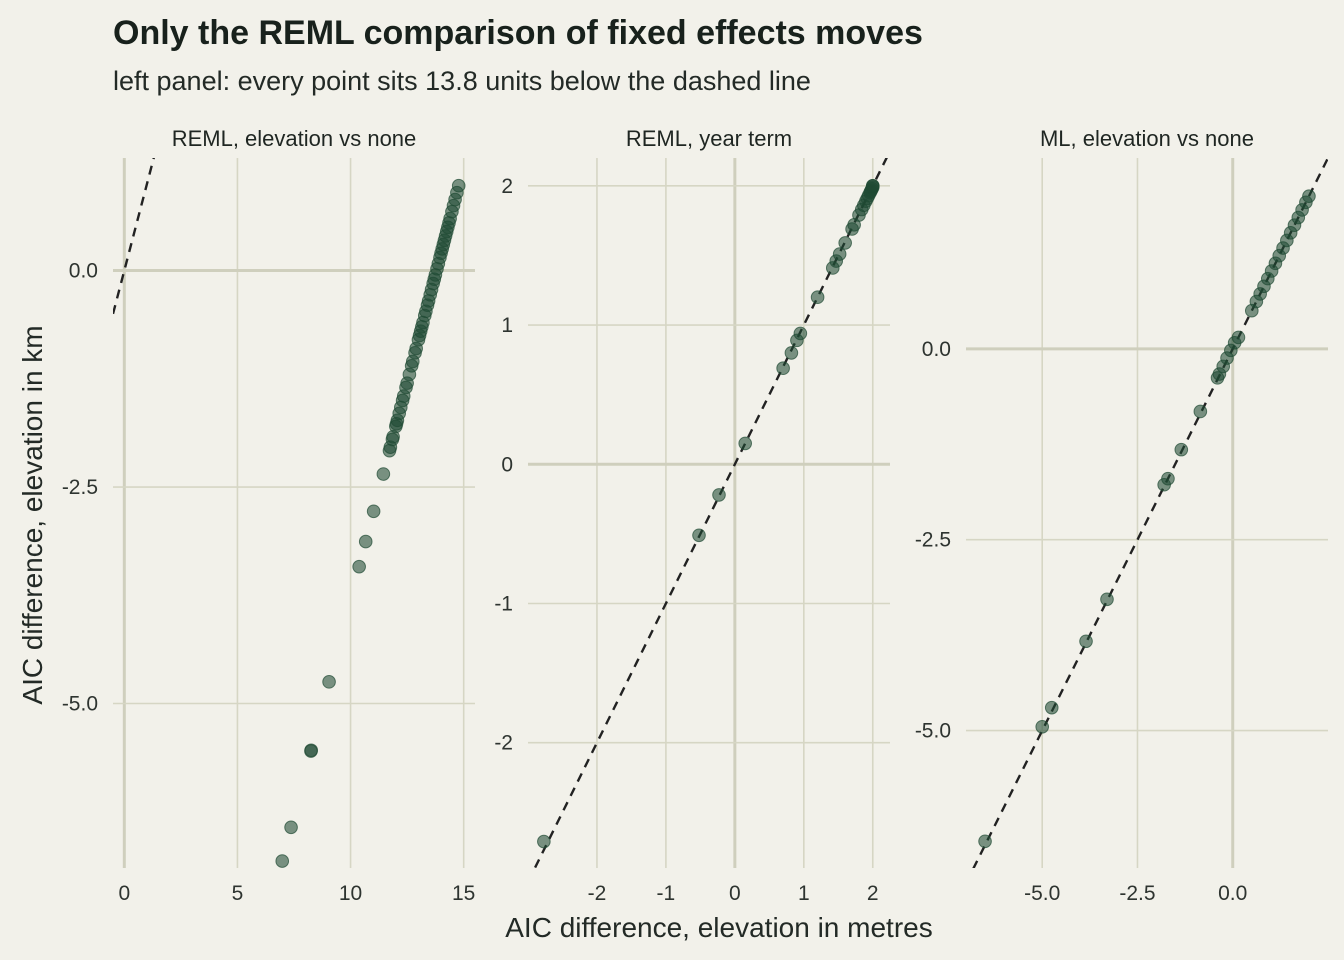 Image resolution: width=1344 pixels, height=960 pixels. I want to click on x-tick-label: 0.0, so click(1232, 893).